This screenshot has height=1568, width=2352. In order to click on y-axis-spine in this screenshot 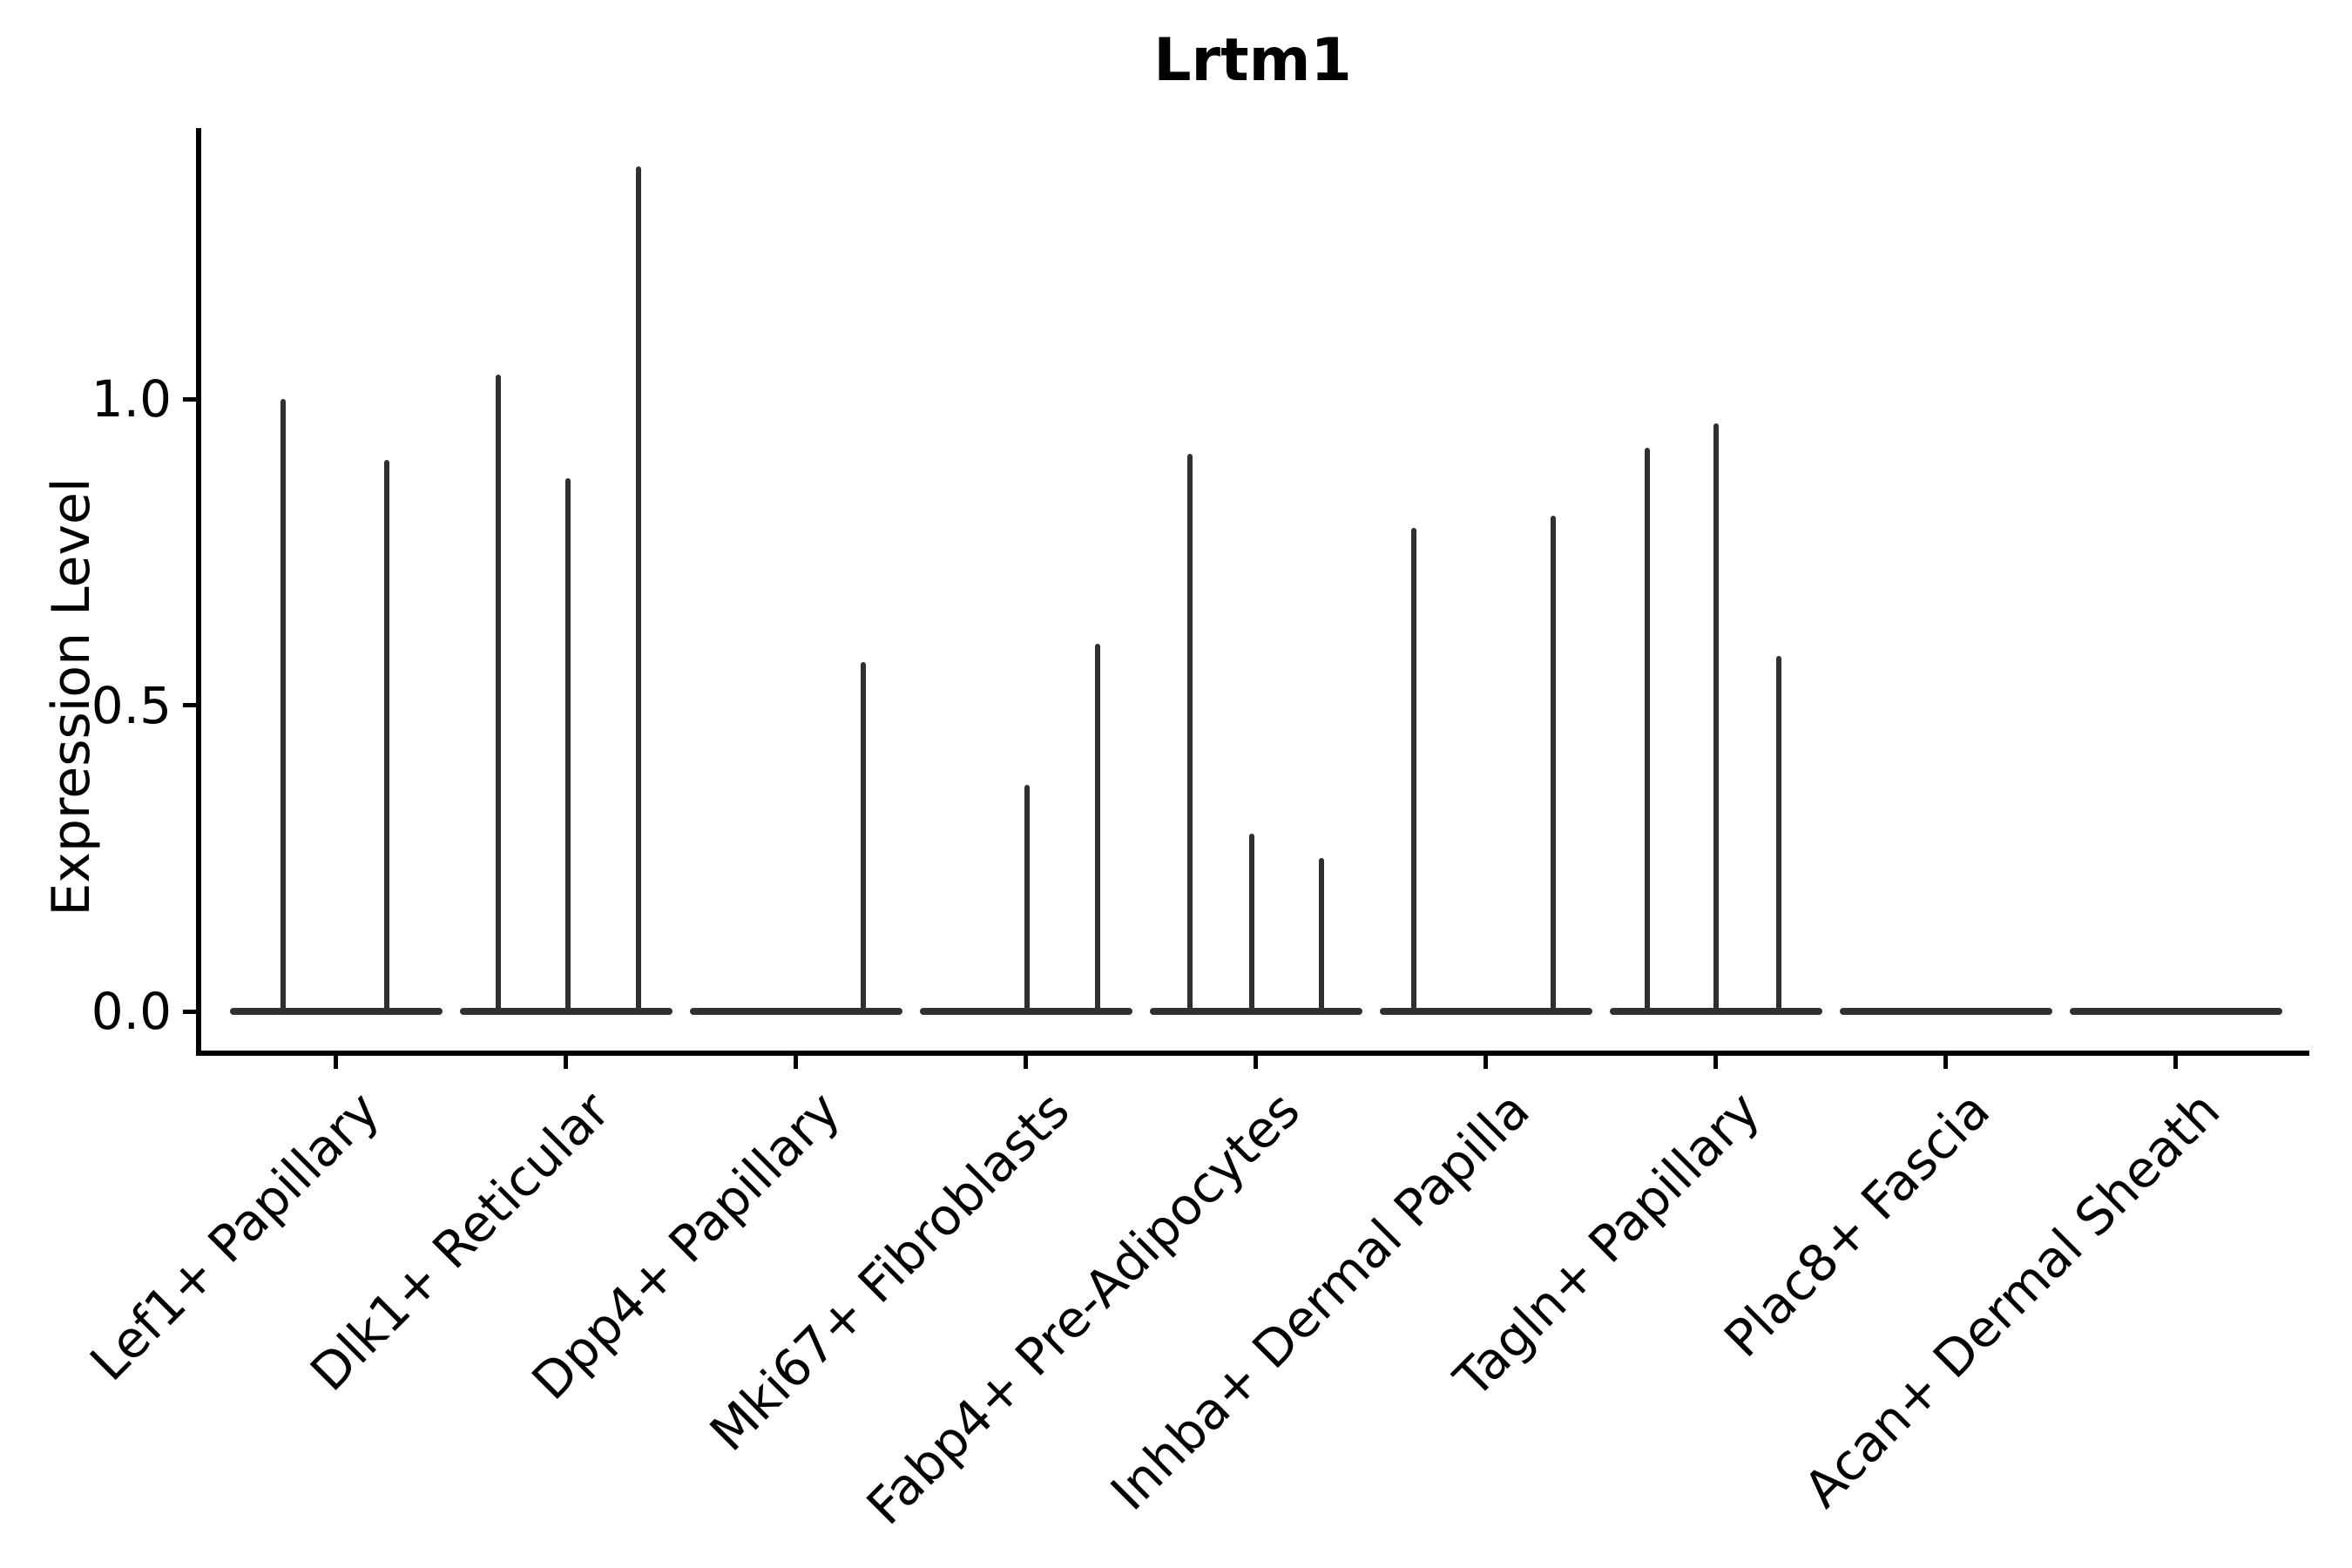, I will do `click(198, 592)`.